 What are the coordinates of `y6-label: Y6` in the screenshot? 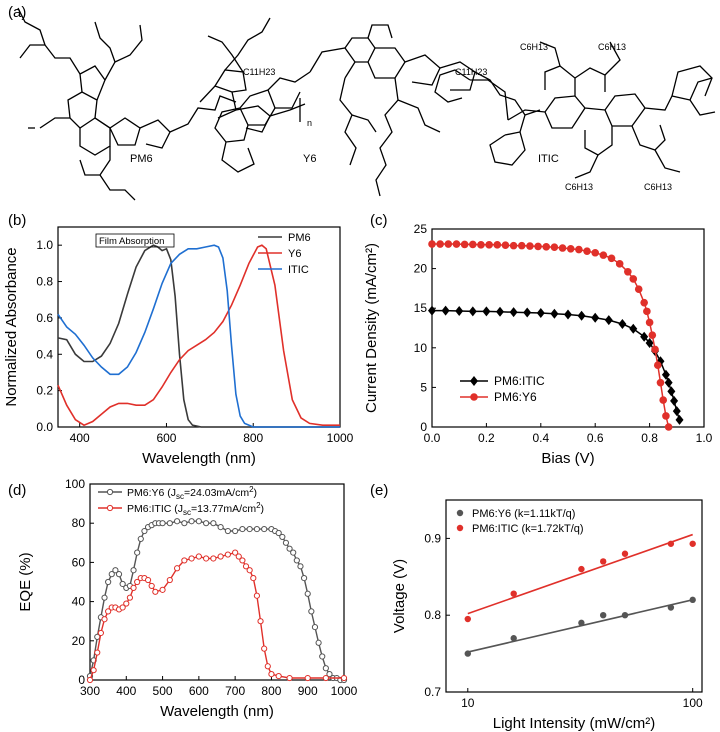 It's located at (309, 159).